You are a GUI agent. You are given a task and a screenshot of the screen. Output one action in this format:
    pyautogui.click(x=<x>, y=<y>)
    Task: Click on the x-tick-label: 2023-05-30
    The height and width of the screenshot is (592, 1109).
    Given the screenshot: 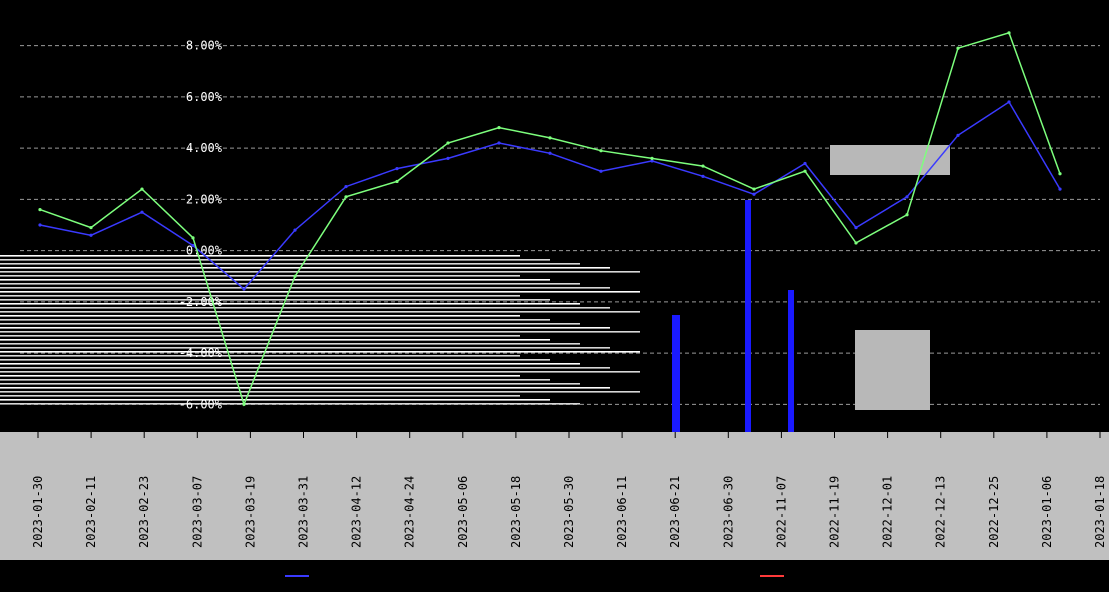 What is the action you would take?
    pyautogui.click(x=569, y=512)
    